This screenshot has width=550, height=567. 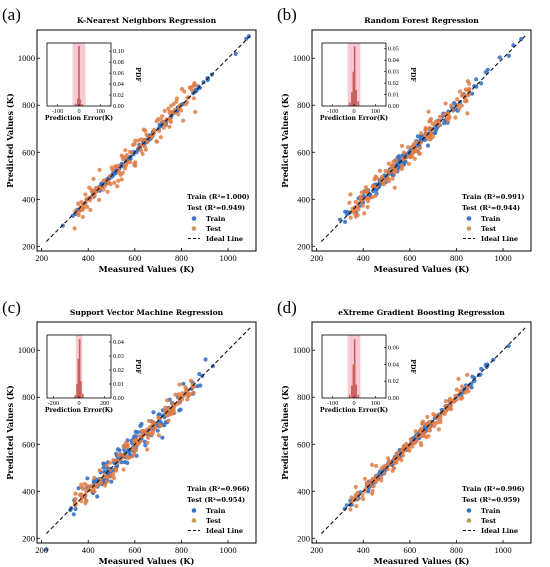 I want to click on legend-train-marker, so click(x=194, y=510).